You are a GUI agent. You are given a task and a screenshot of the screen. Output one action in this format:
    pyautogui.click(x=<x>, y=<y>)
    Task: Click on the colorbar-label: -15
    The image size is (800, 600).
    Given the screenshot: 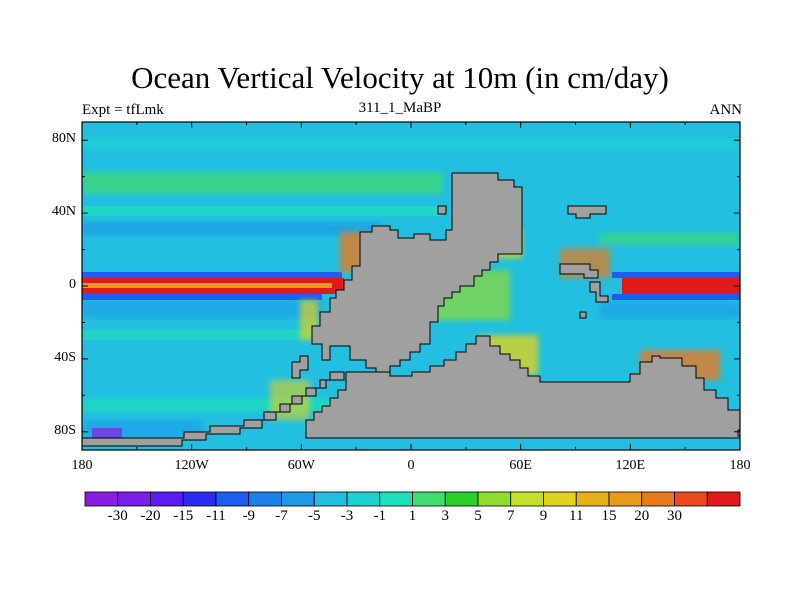 What is the action you would take?
    pyautogui.click(x=183, y=516)
    